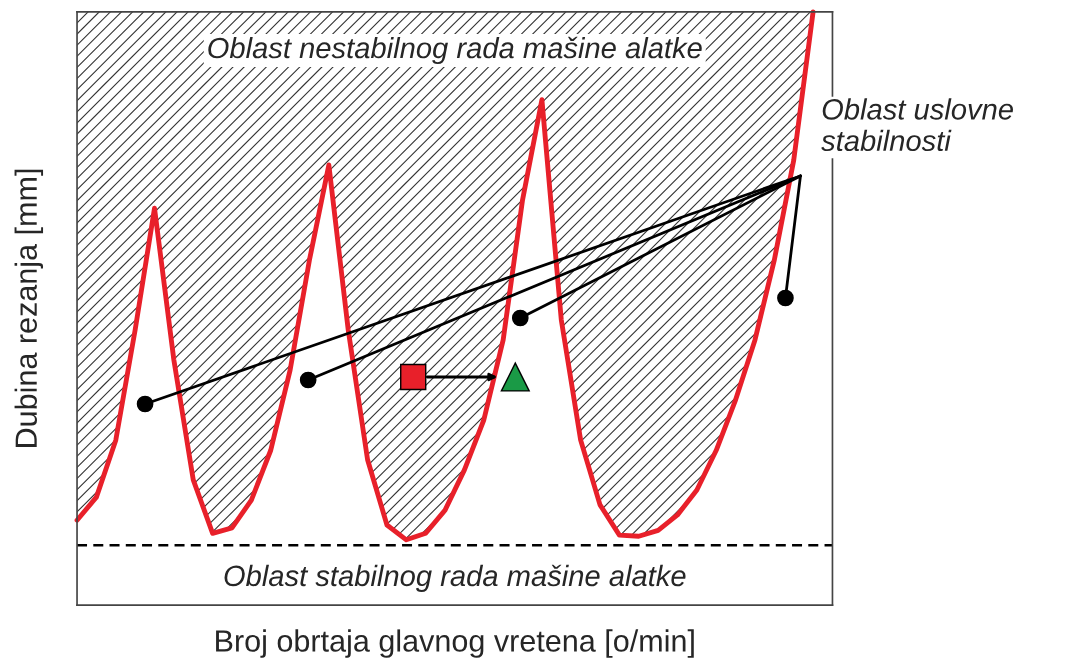 The width and height of the screenshot is (1070, 662). What do you see at coordinates (29, 308) in the screenshot?
I see `y-axis-title: Dubina rezanja [mm]` at bounding box center [29, 308].